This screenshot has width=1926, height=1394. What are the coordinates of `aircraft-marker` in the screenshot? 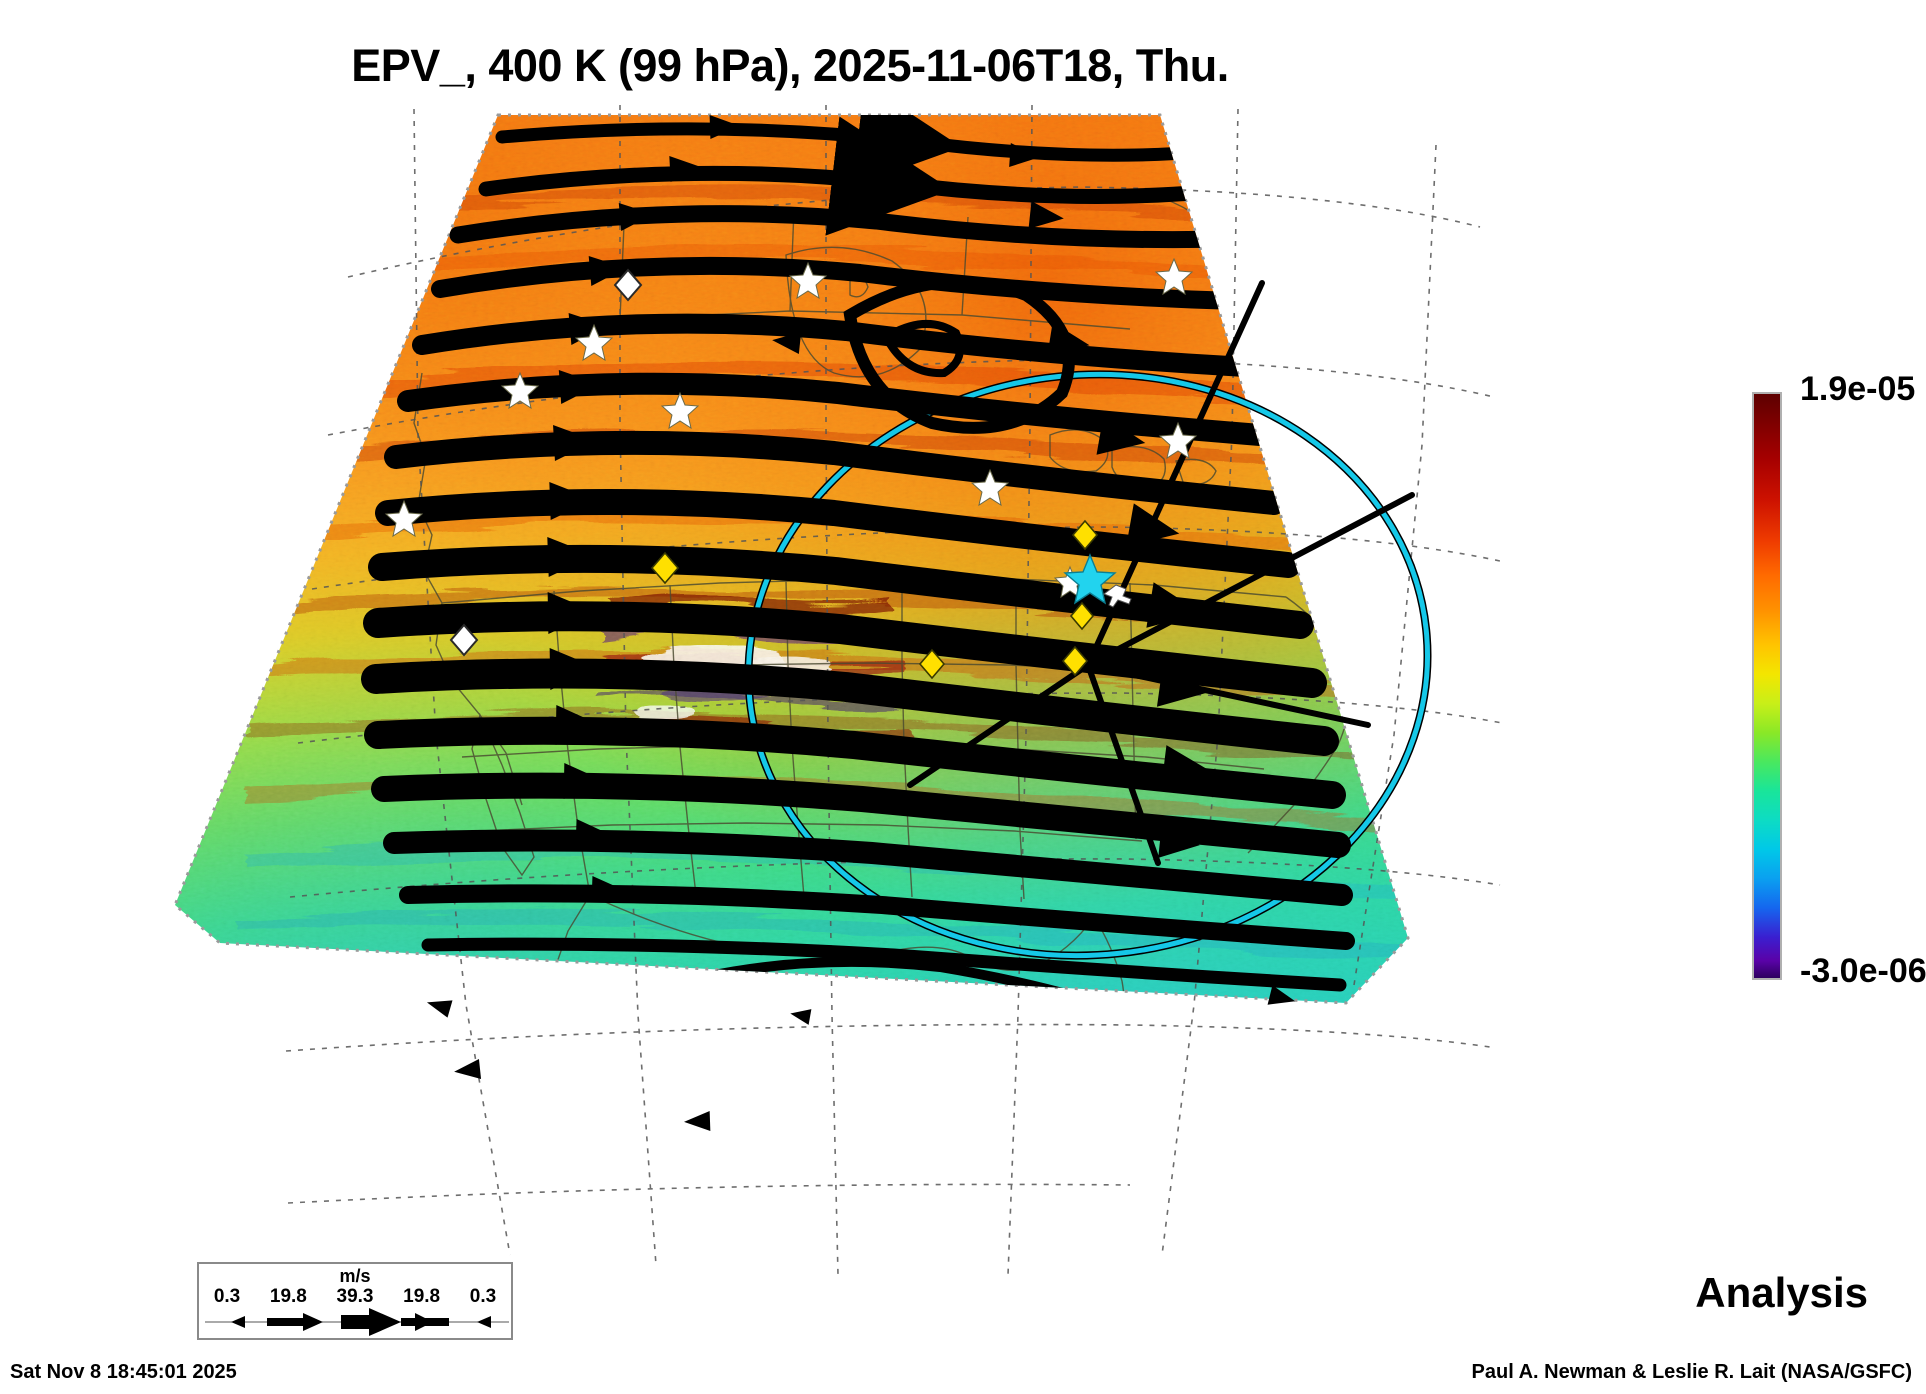 It's located at (1117, 596).